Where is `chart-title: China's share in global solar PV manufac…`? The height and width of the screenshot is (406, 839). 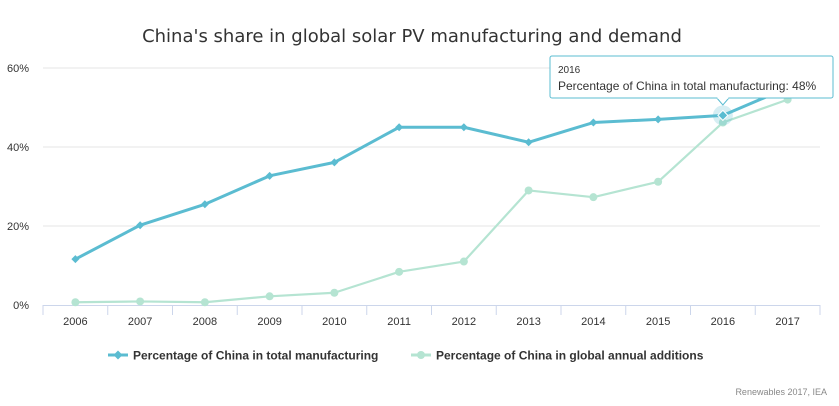
chart-title: China's share in global solar PV manufac… is located at coordinates (412, 36).